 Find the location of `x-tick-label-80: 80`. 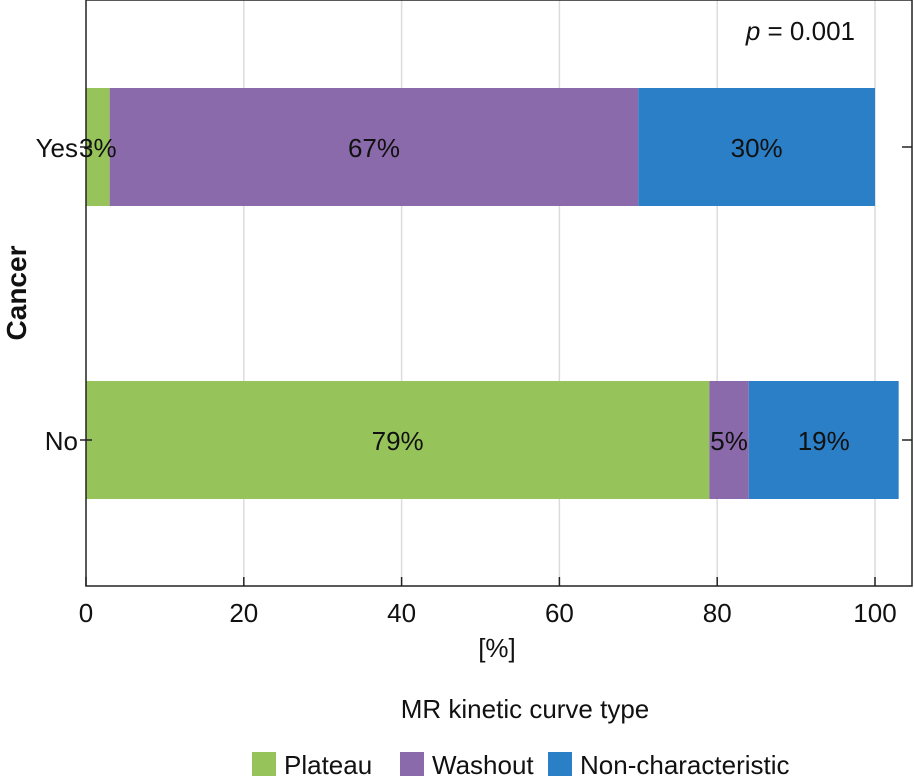

x-tick-label-80: 80 is located at coordinates (717, 613).